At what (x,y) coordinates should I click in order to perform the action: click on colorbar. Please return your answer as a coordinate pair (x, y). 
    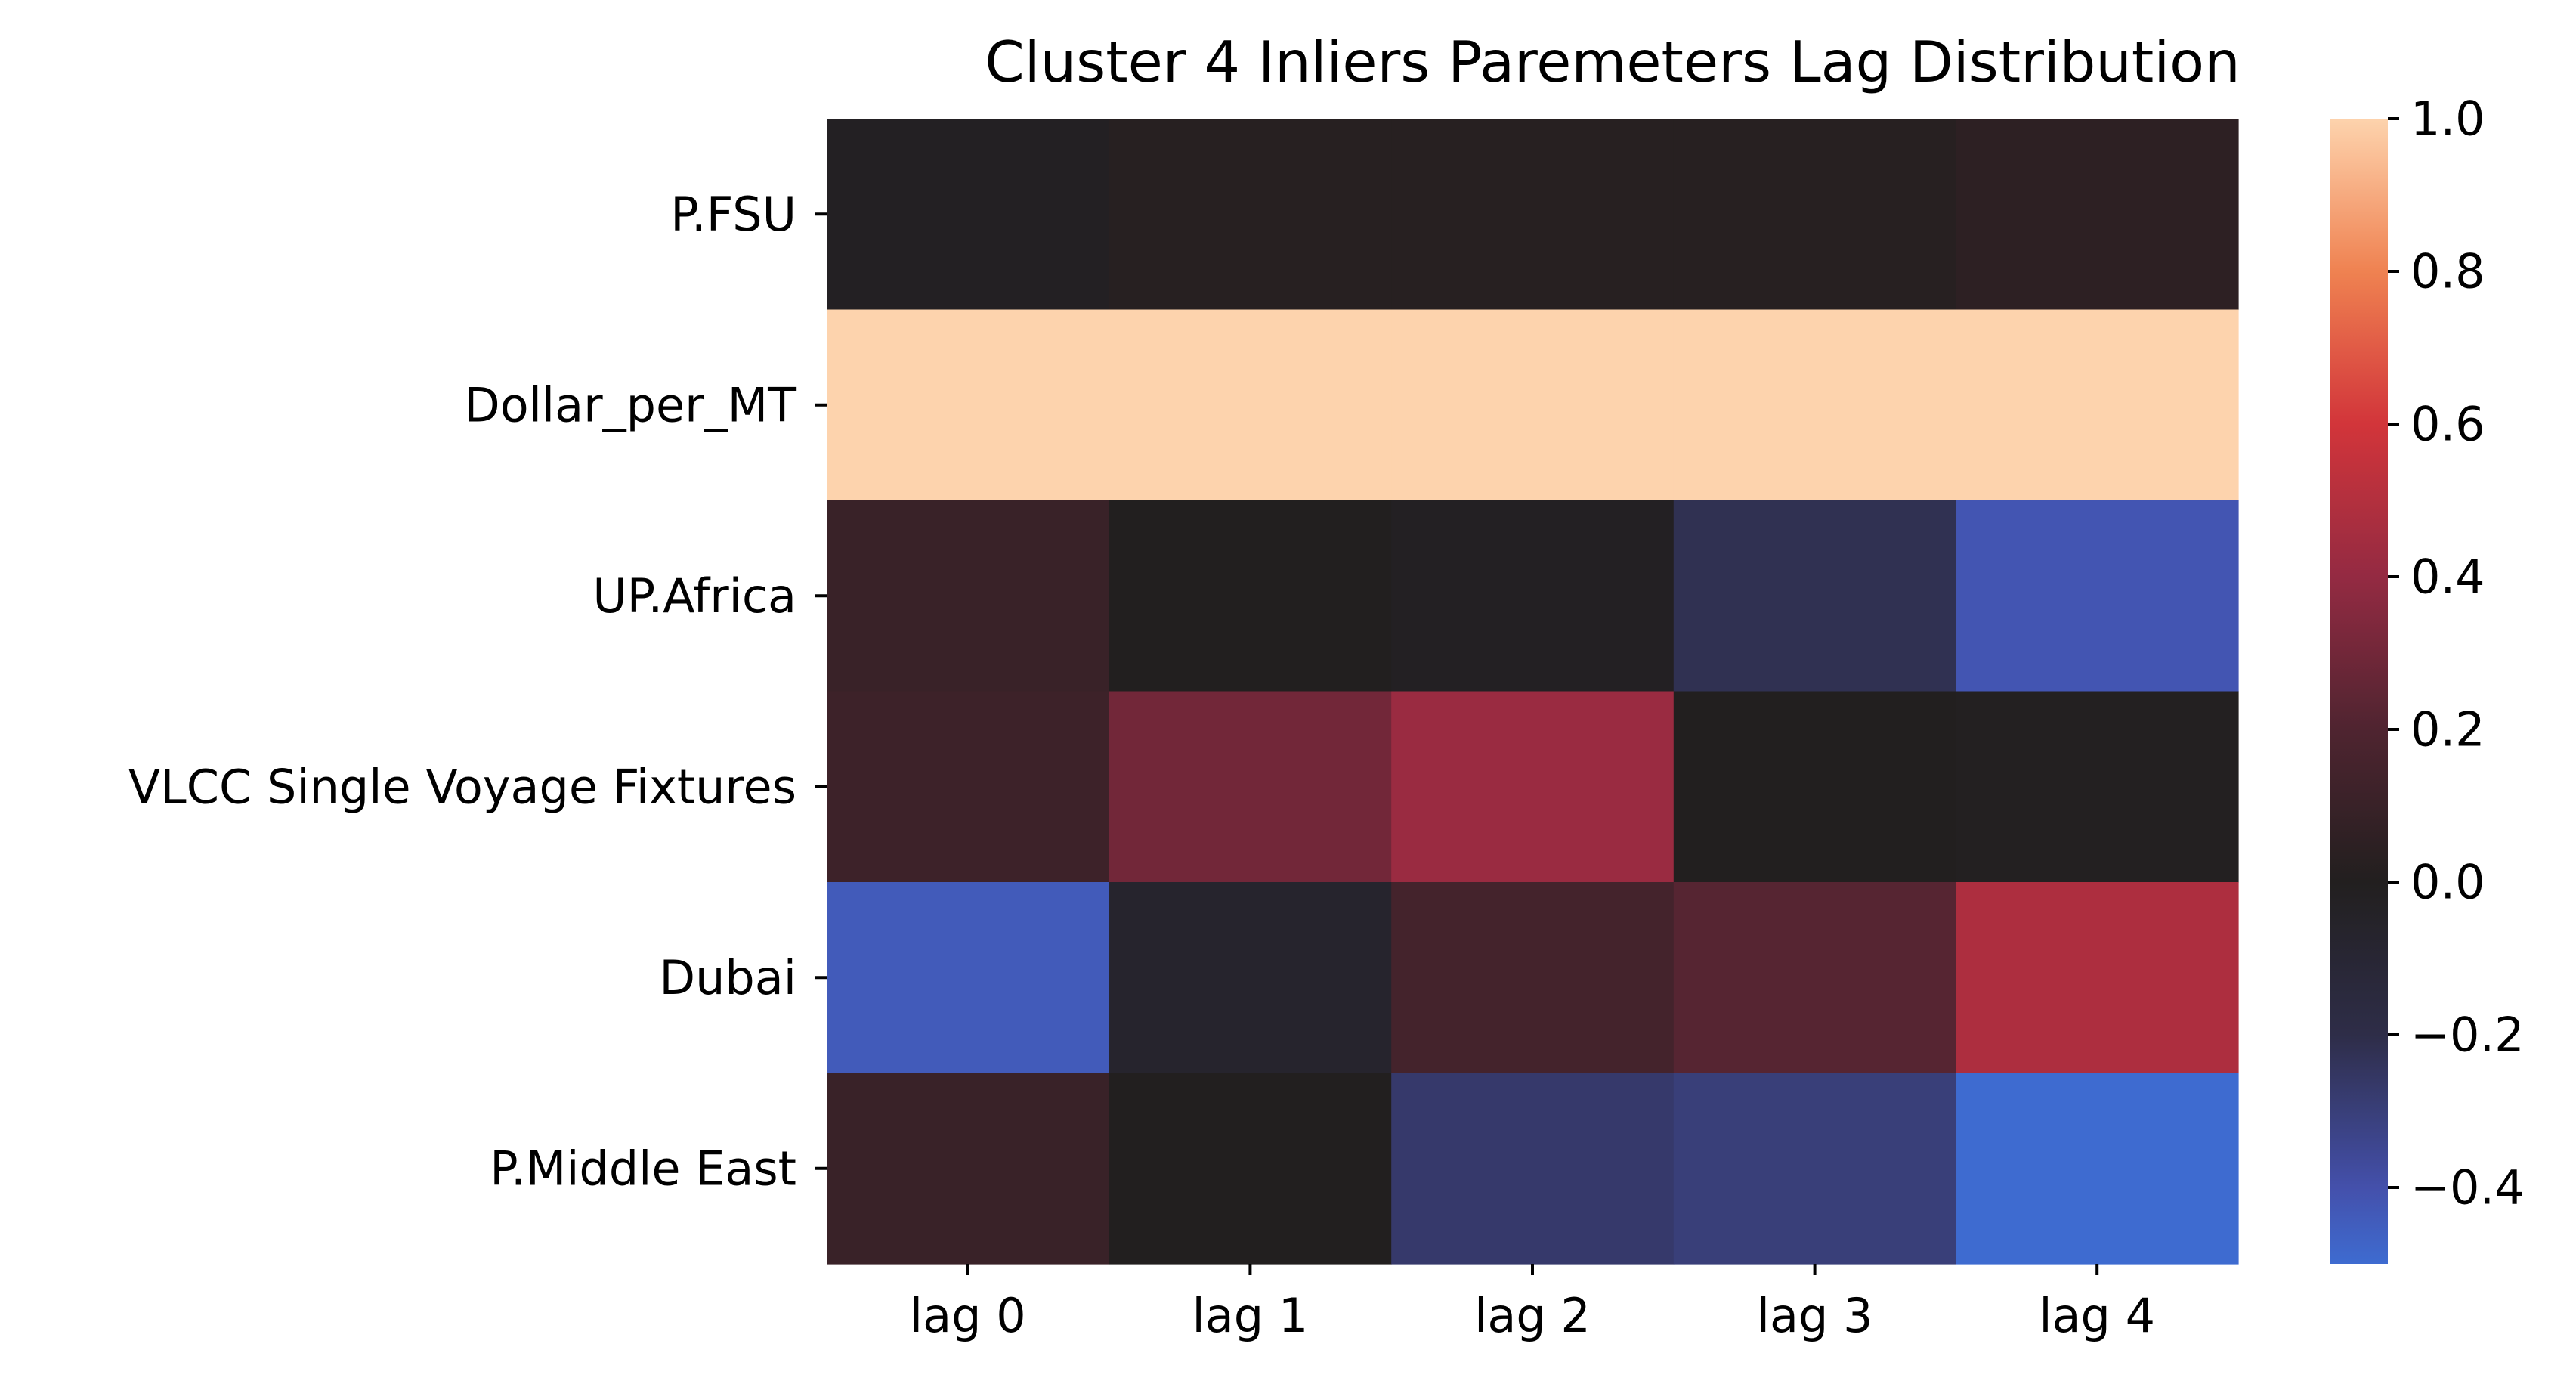
    Looking at the image, I should click on (2359, 691).